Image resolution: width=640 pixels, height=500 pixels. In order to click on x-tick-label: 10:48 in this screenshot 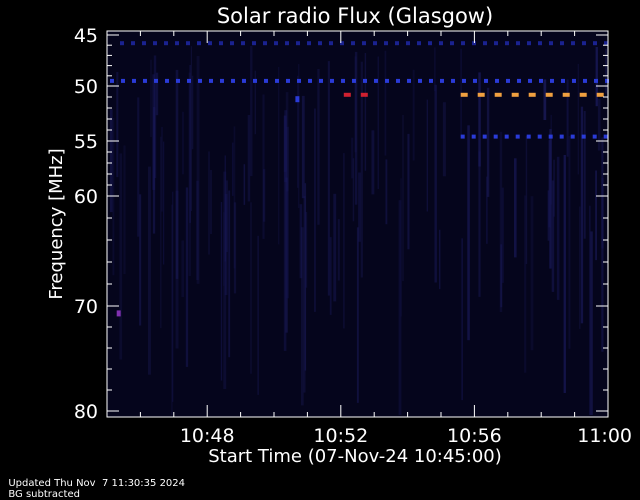, I will do `click(207, 436)`.